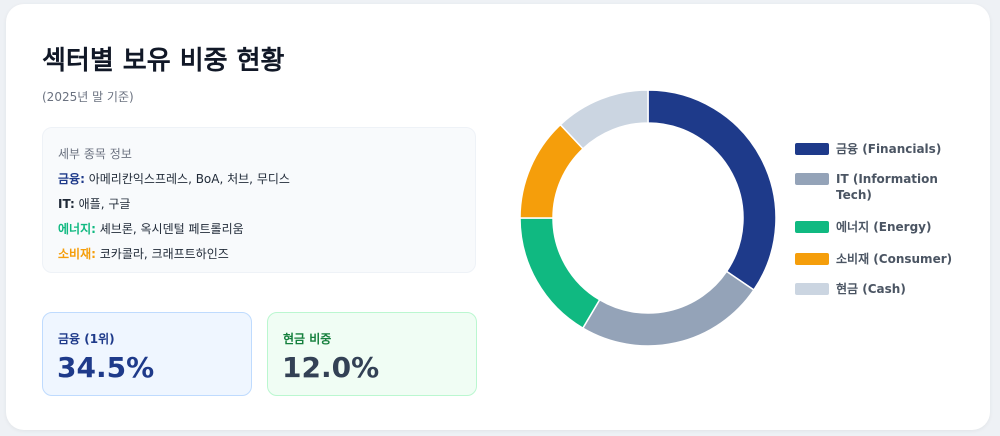 This screenshot has height=436, width=1000. I want to click on legend-label: 소비재 (Consumer), so click(894, 259).